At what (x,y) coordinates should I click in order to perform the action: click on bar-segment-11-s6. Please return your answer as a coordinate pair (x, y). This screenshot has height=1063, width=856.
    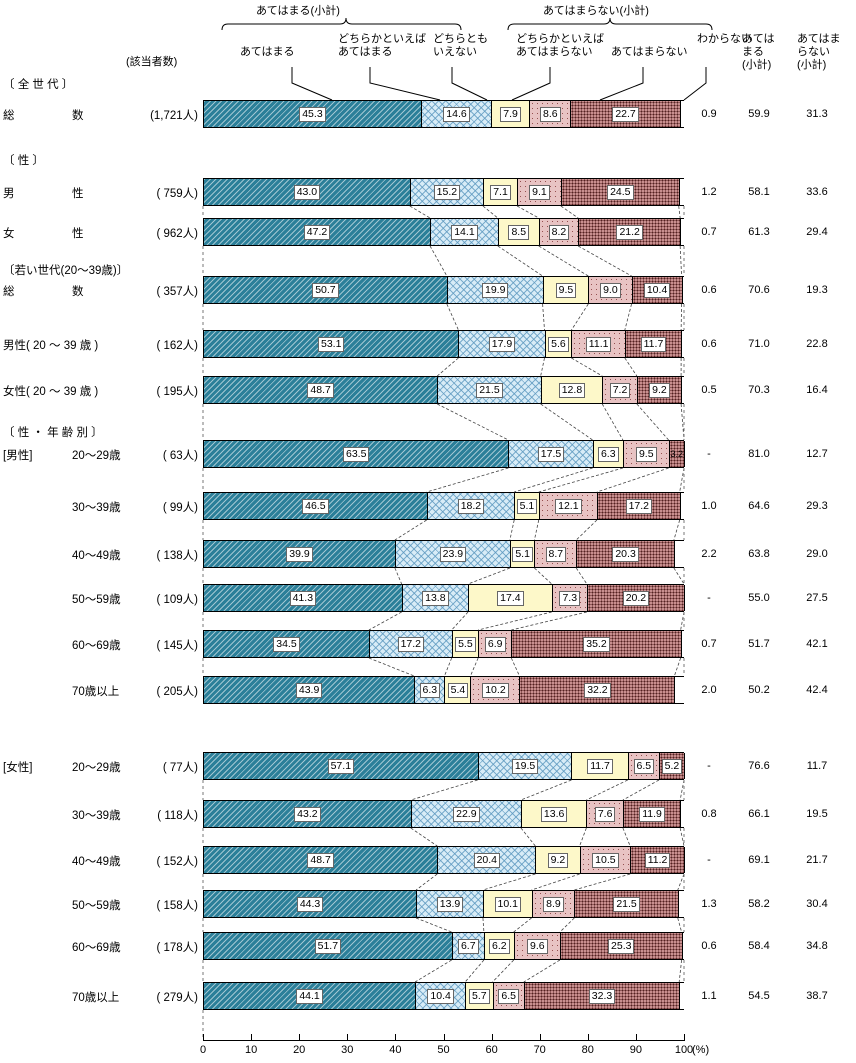
    Looking at the image, I should click on (680, 690).